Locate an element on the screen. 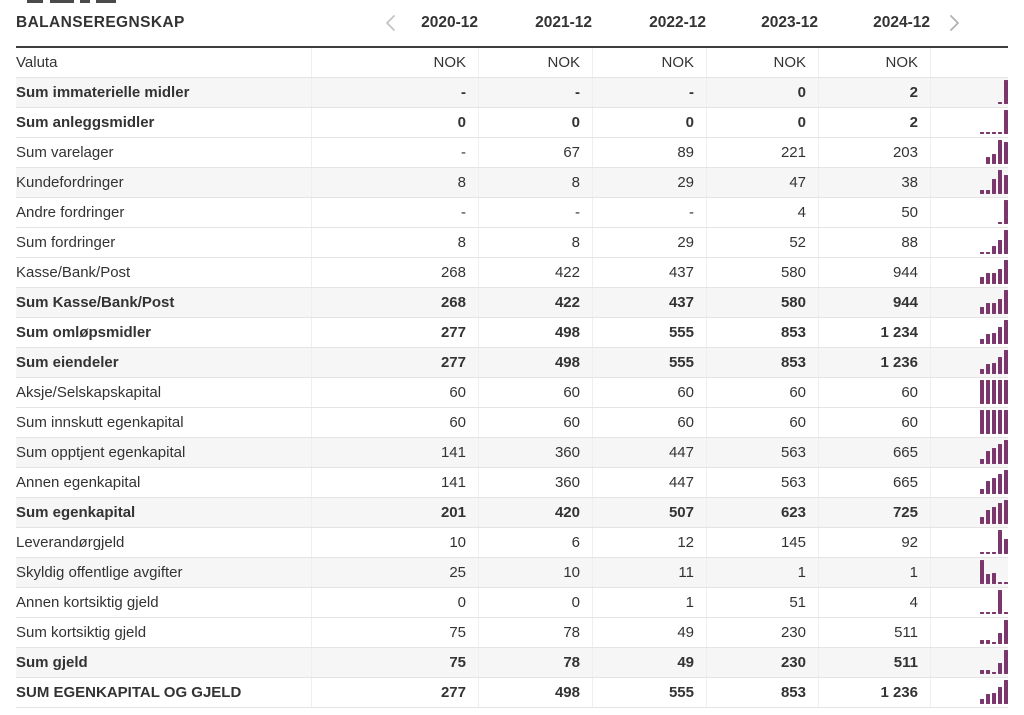 The image size is (1024, 715). row-label: Andre fordringer is located at coordinates (70, 212).